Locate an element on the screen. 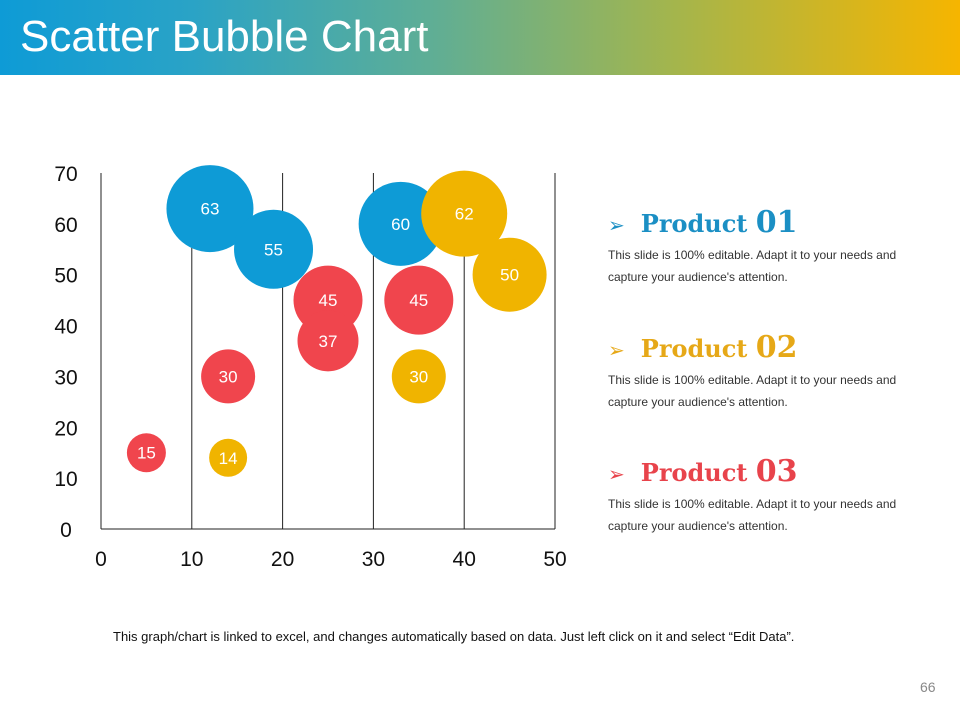 This screenshot has width=960, height=720. y-tick-label: 10 is located at coordinates (65, 479).